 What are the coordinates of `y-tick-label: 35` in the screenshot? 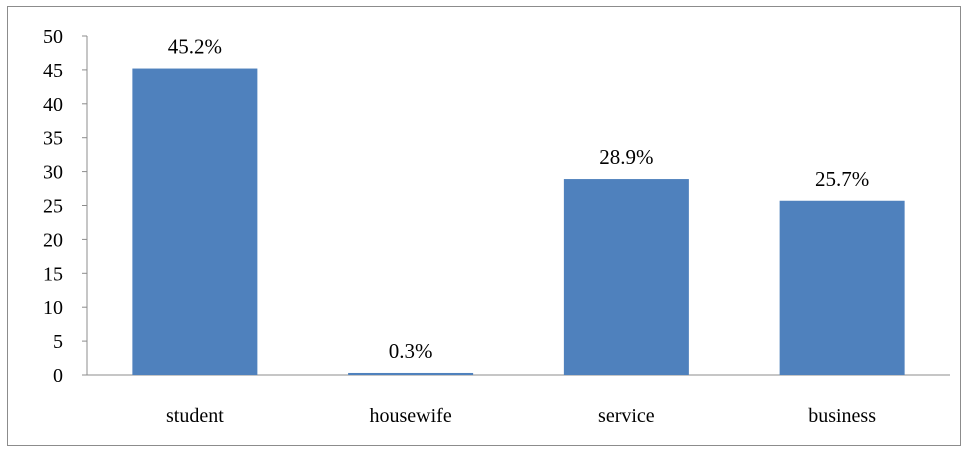 It's located at (53, 139).